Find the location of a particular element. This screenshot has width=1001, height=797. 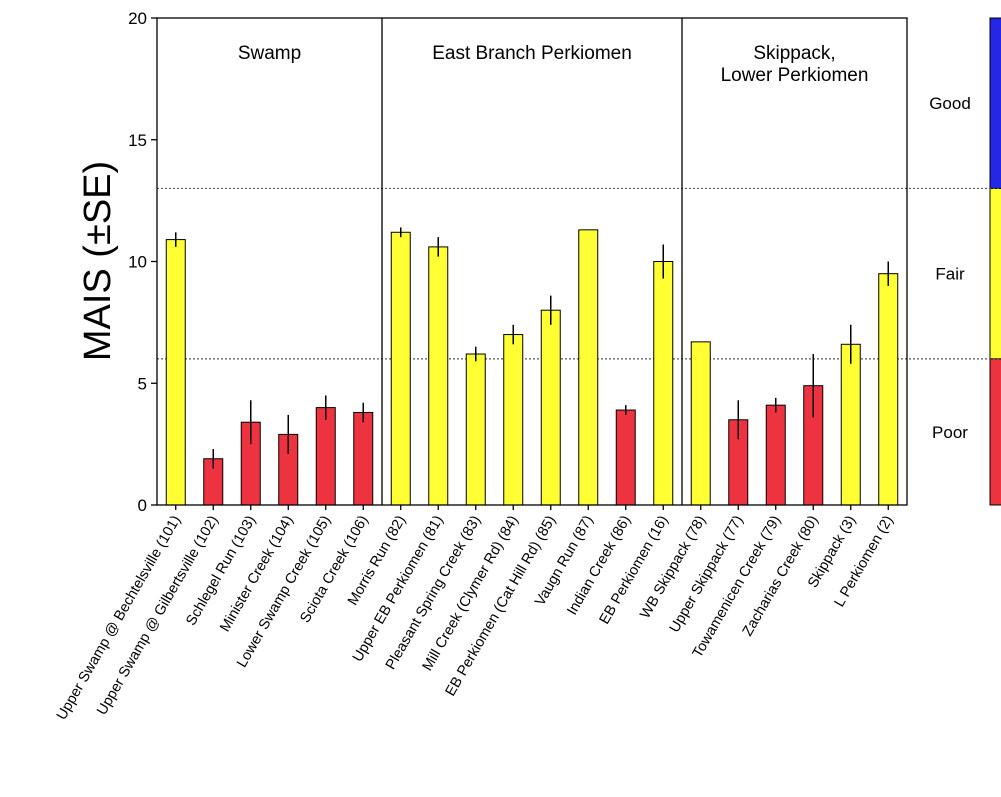

y-tick-label: 5 is located at coordinates (142, 383).